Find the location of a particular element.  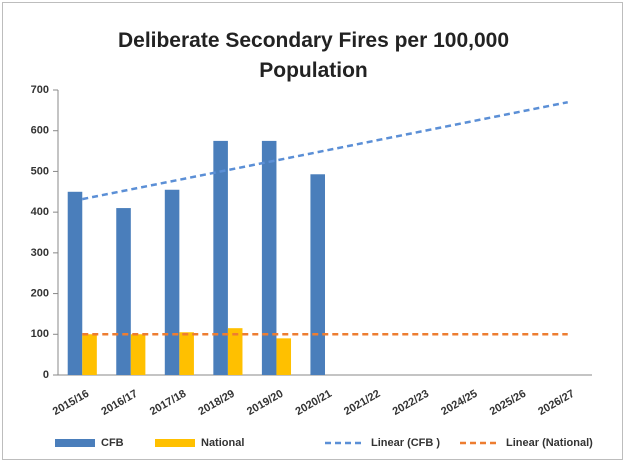

x-tick-label: 2020/21 is located at coordinates (314, 403).